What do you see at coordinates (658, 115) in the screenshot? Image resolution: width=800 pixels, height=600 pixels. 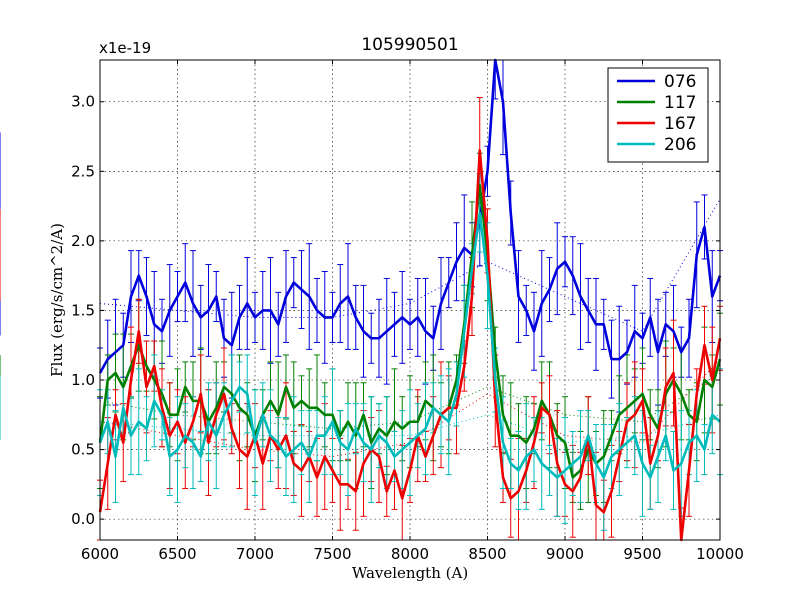 I see `legend-box` at bounding box center [658, 115].